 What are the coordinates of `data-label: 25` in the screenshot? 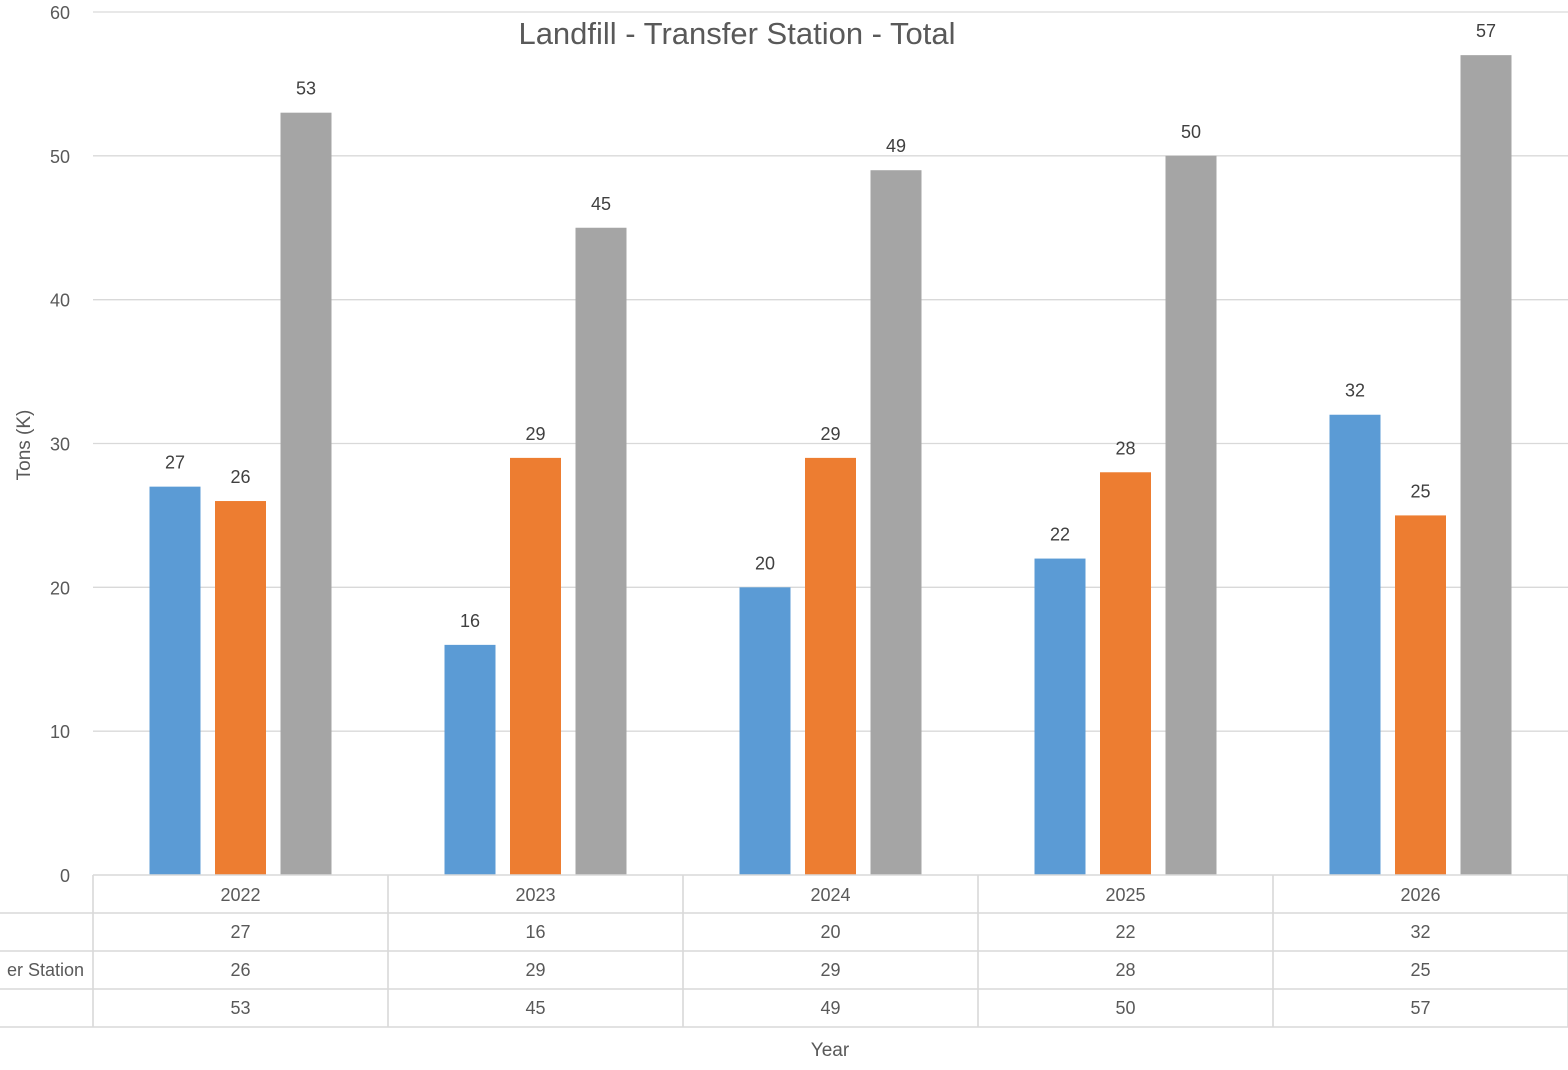 It's located at (1420, 491).